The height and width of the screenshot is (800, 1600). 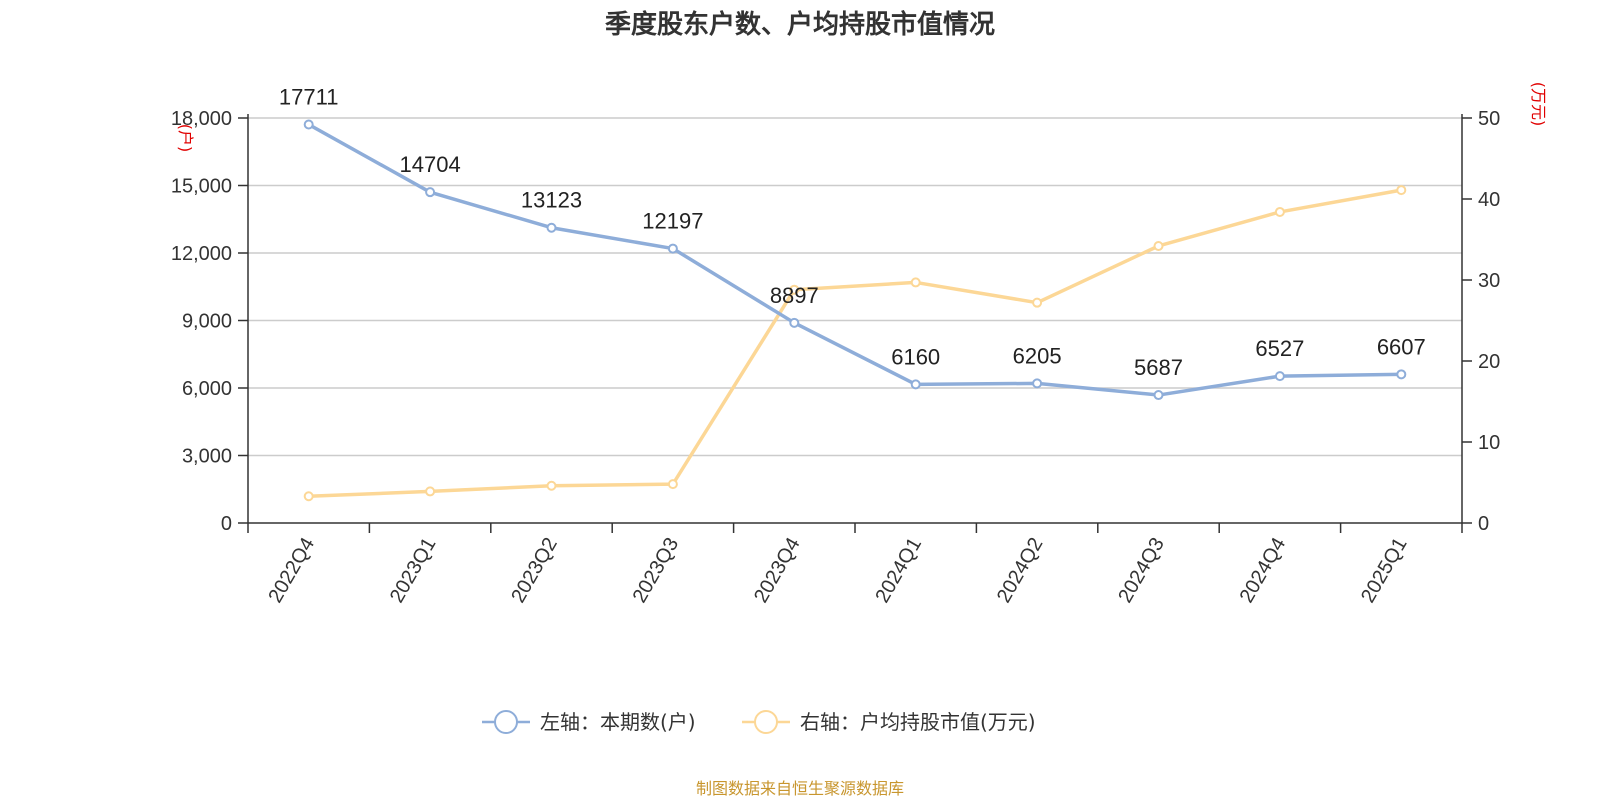 What do you see at coordinates (201, 119) in the screenshot?
I see `left-tick-label: 18,000` at bounding box center [201, 119].